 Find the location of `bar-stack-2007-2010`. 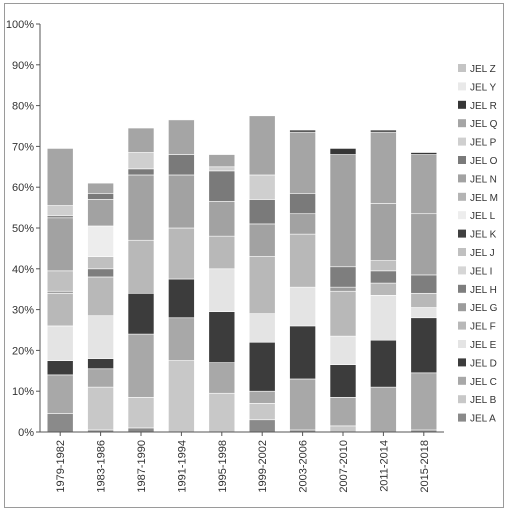

bar-stack-2007-2010 is located at coordinates (343, 290).